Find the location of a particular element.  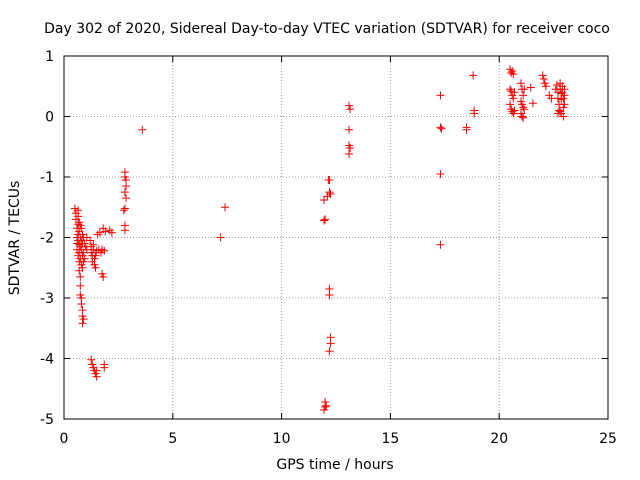

x-tick-label: 25 is located at coordinates (608, 439).